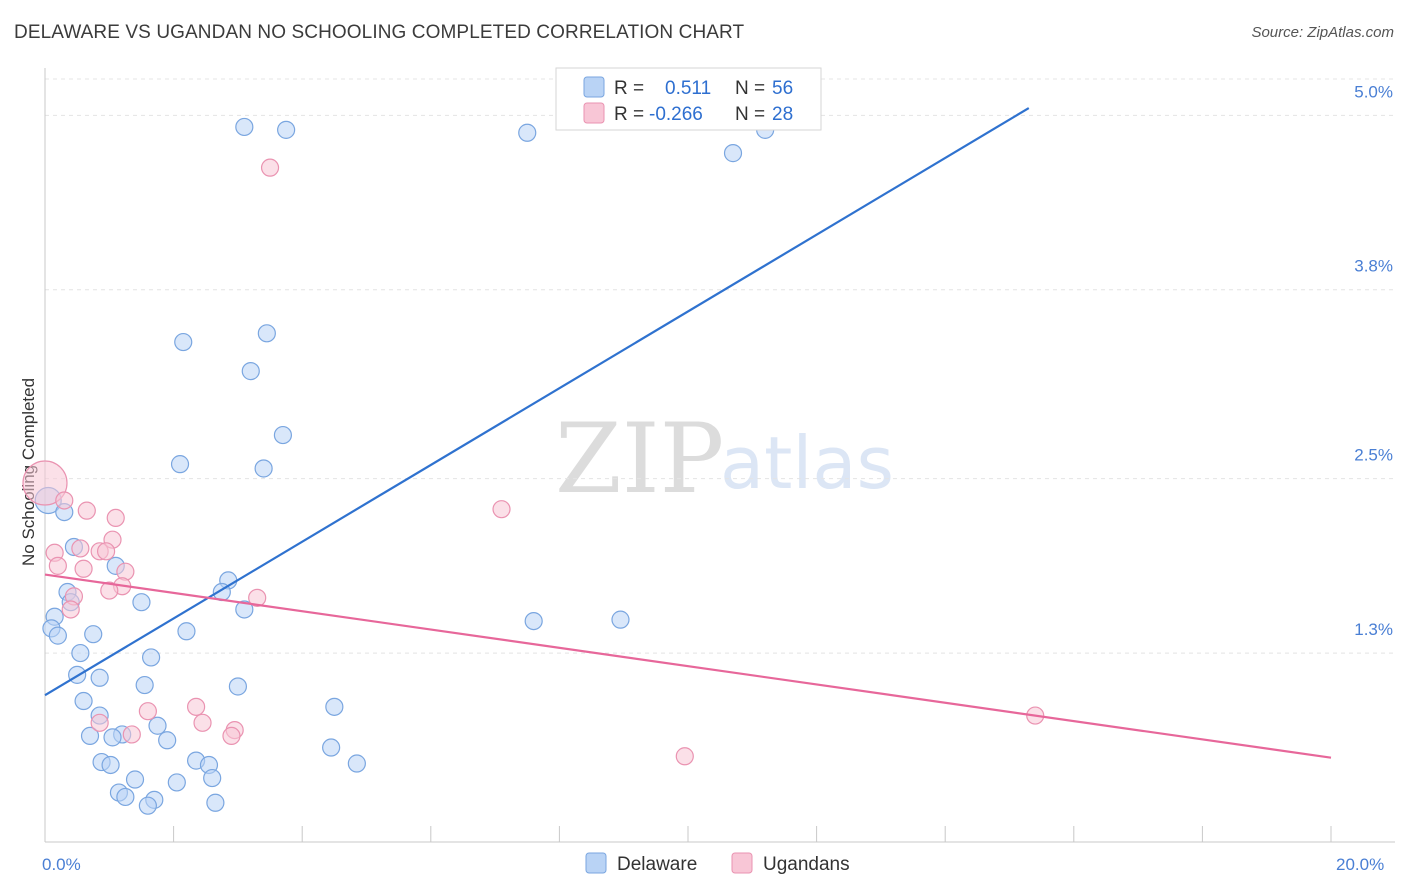  I want to click on legend-n-value-ugandans: 28, so click(782, 114).